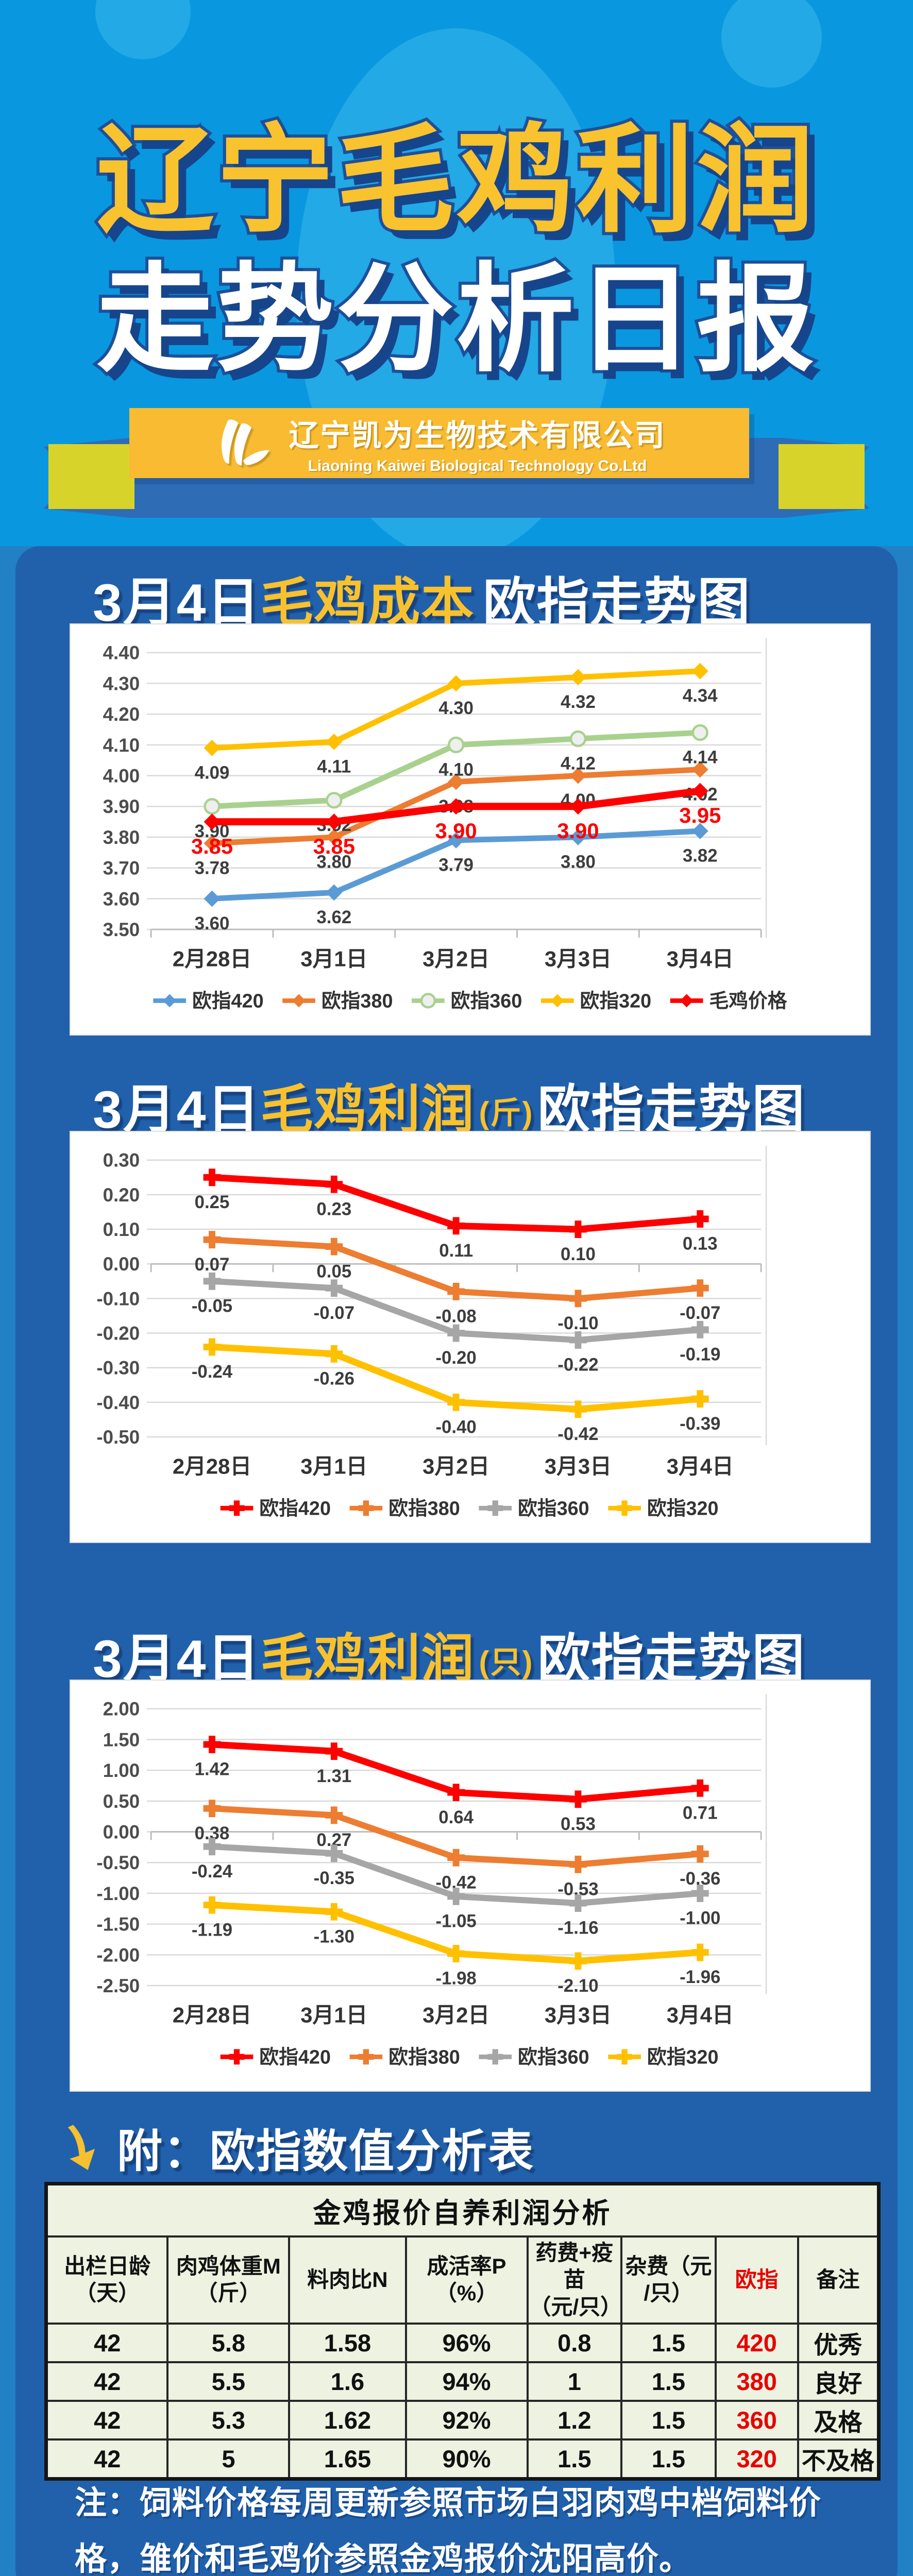 Image resolution: width=913 pixels, height=2576 pixels. I want to click on table-cell: 5.5, so click(229, 2381).